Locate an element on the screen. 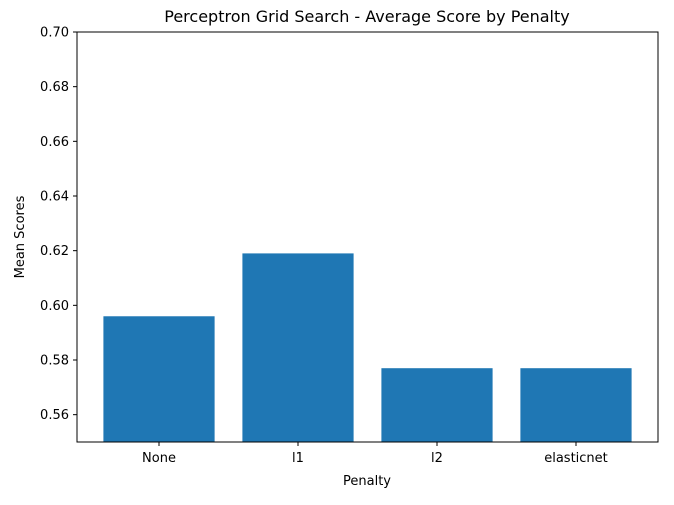 This screenshot has height=505, width=674. x-axis: None l1 l2 elasticnet is located at coordinates (375, 454).